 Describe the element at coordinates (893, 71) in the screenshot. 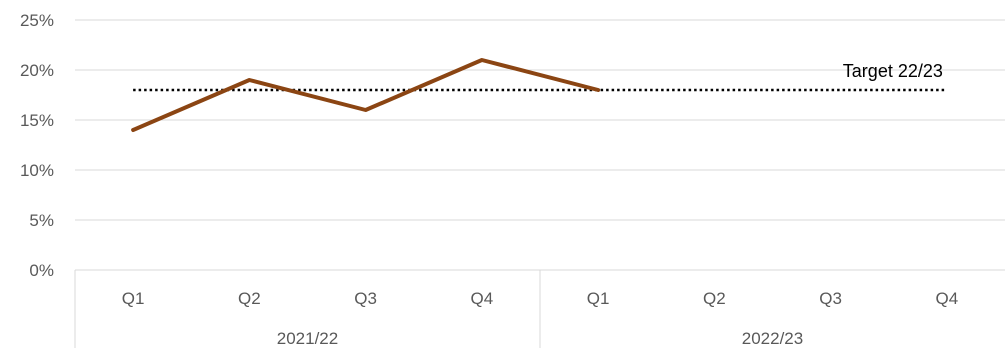

I see `target-line-label: Target 22/23` at that location.